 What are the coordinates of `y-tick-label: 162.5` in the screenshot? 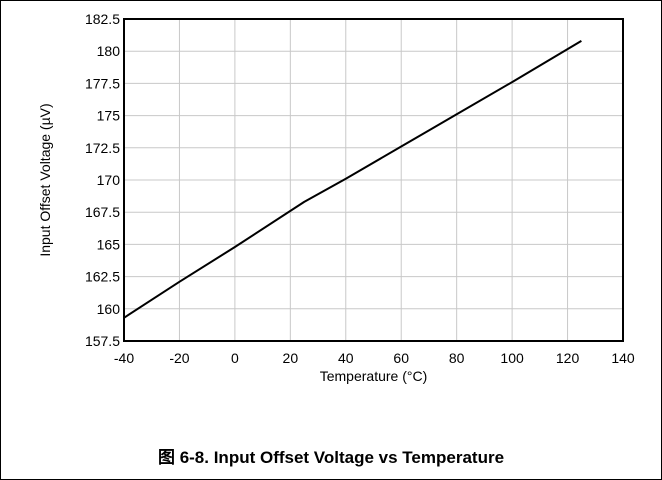 It's located at (102, 277).